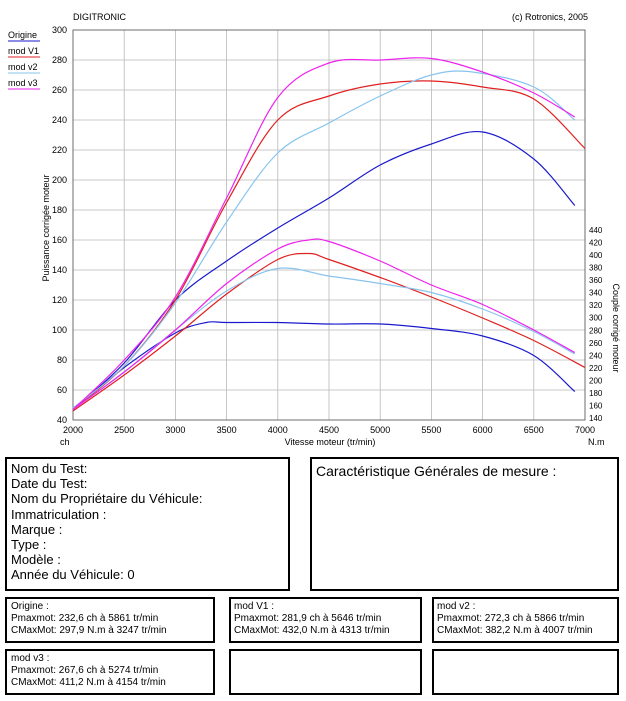 Image resolution: width=626 pixels, height=701 pixels. What do you see at coordinates (312, 630) in the screenshot?
I see `result-cmax-mod-v1: CMaxMot: 432,0 N.m à 4313 tr/min` at bounding box center [312, 630].